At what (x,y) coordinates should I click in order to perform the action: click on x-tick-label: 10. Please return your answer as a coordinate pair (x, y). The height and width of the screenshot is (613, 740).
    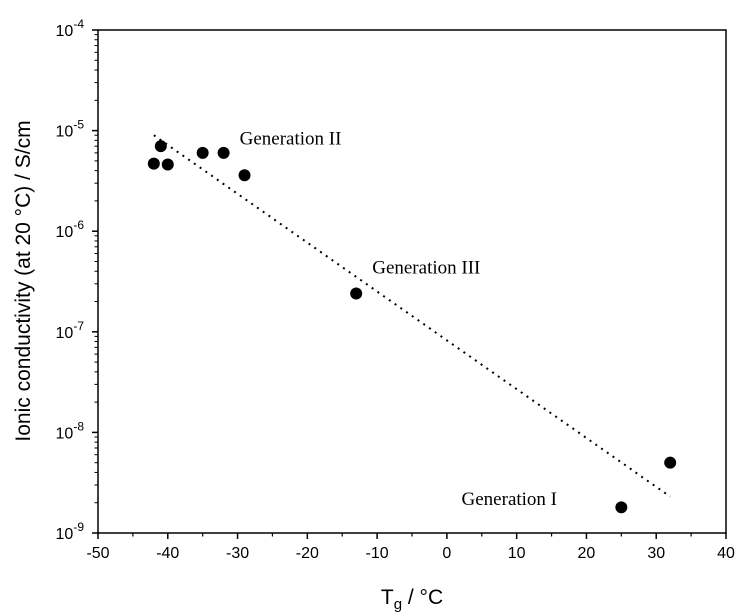
    Looking at the image, I should click on (517, 553).